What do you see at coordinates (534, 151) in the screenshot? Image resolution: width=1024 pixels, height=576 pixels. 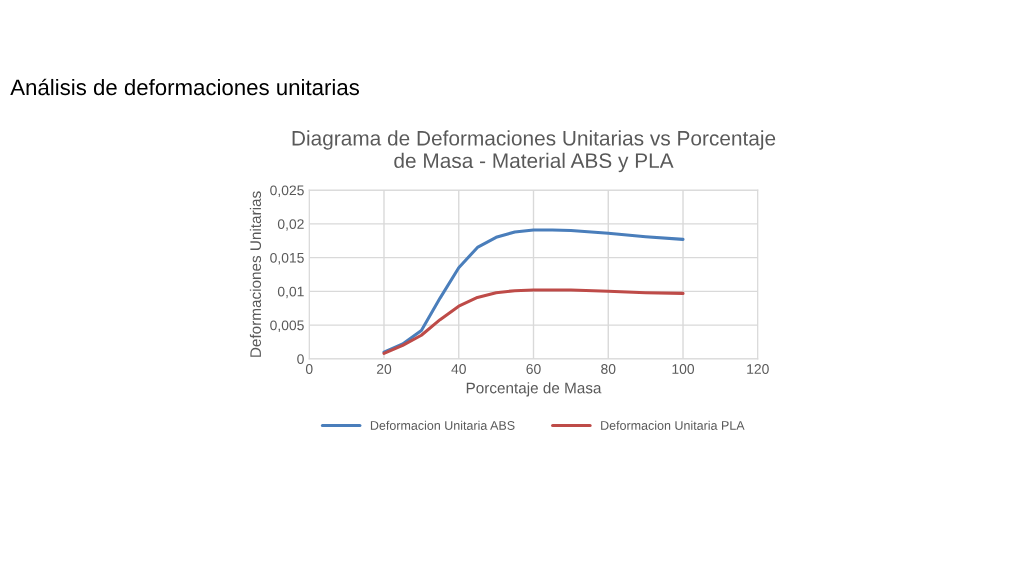 I see `chart-title: Diagrama de Deformaciones Unitarias vs Porcentaje de Masa - Material ABS y PLA` at bounding box center [534, 151].